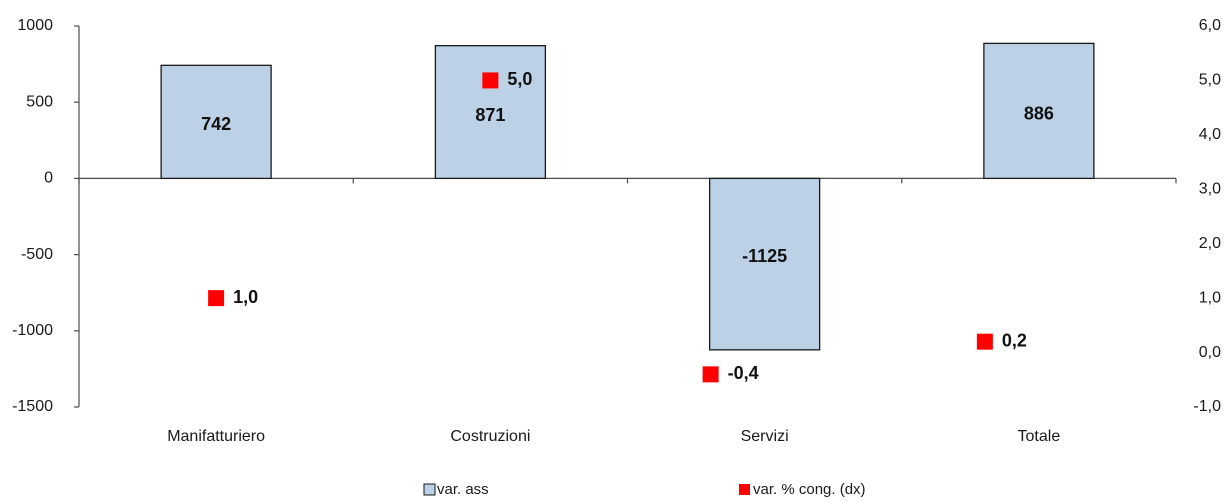 The width and height of the screenshot is (1227, 503). Describe the element at coordinates (764, 256) in the screenshot. I see `bar-value-label: -1125` at that location.